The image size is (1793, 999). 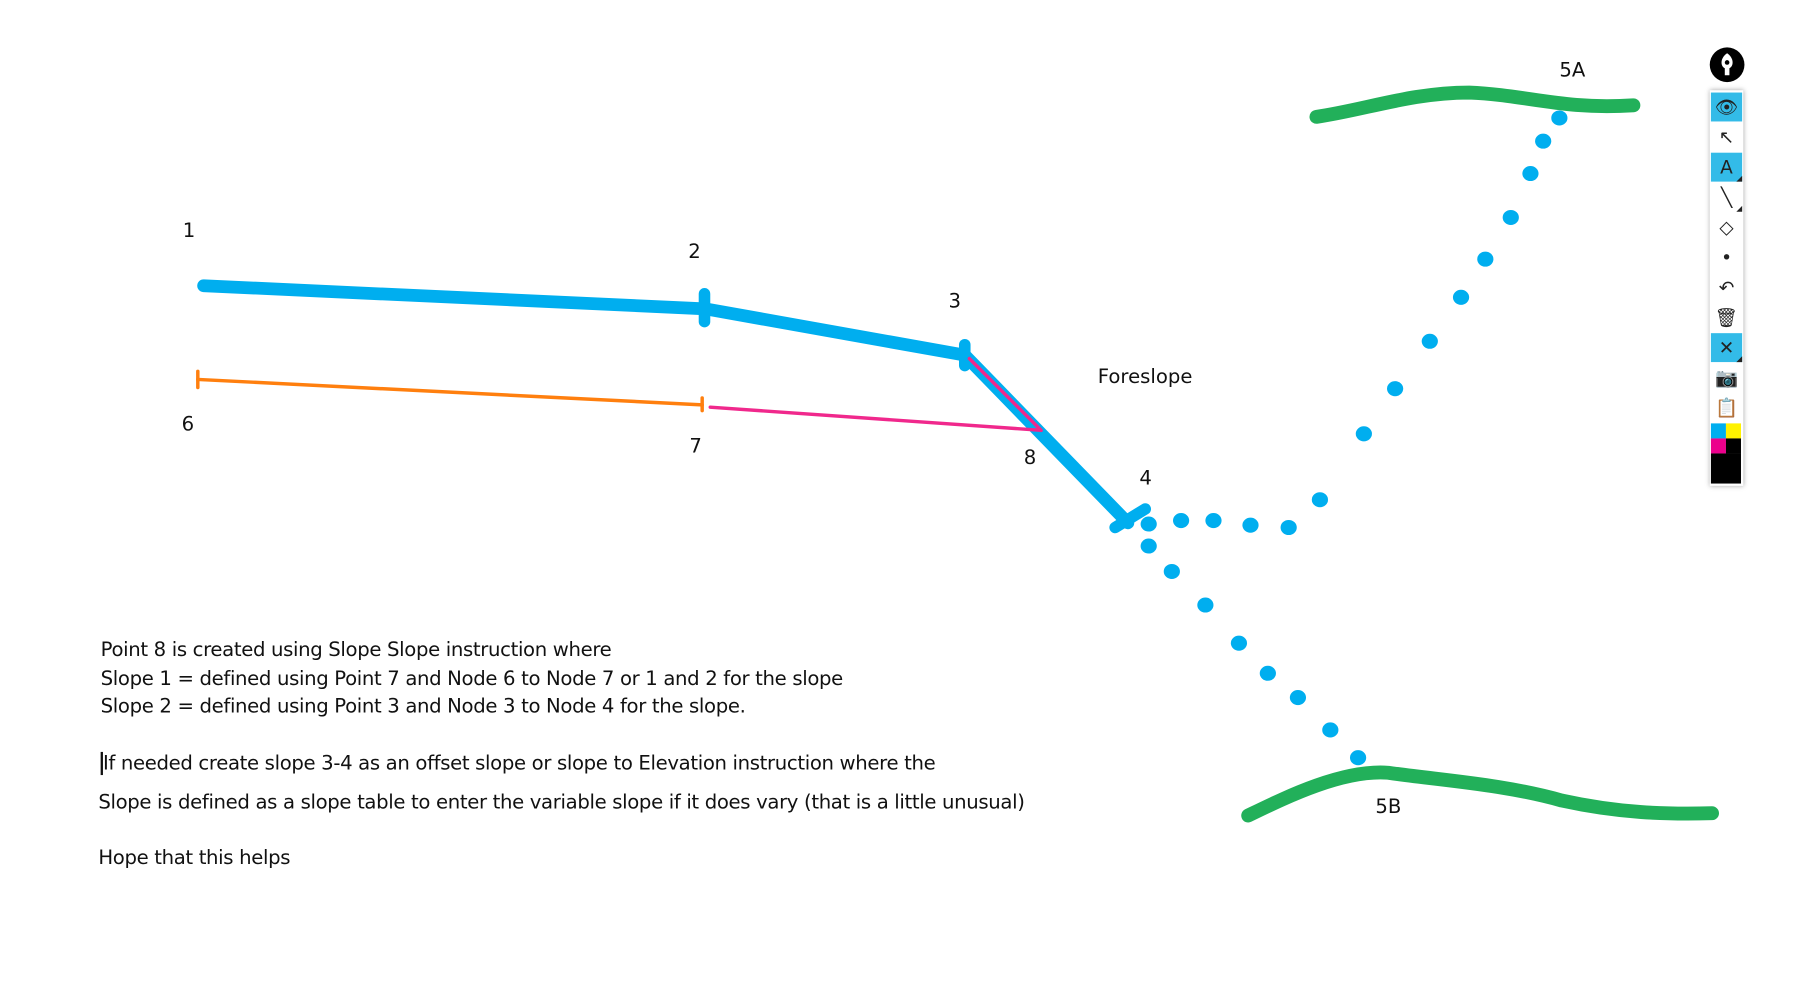 I want to click on clear-canvas-icon: ✕, so click(x=1726, y=347).